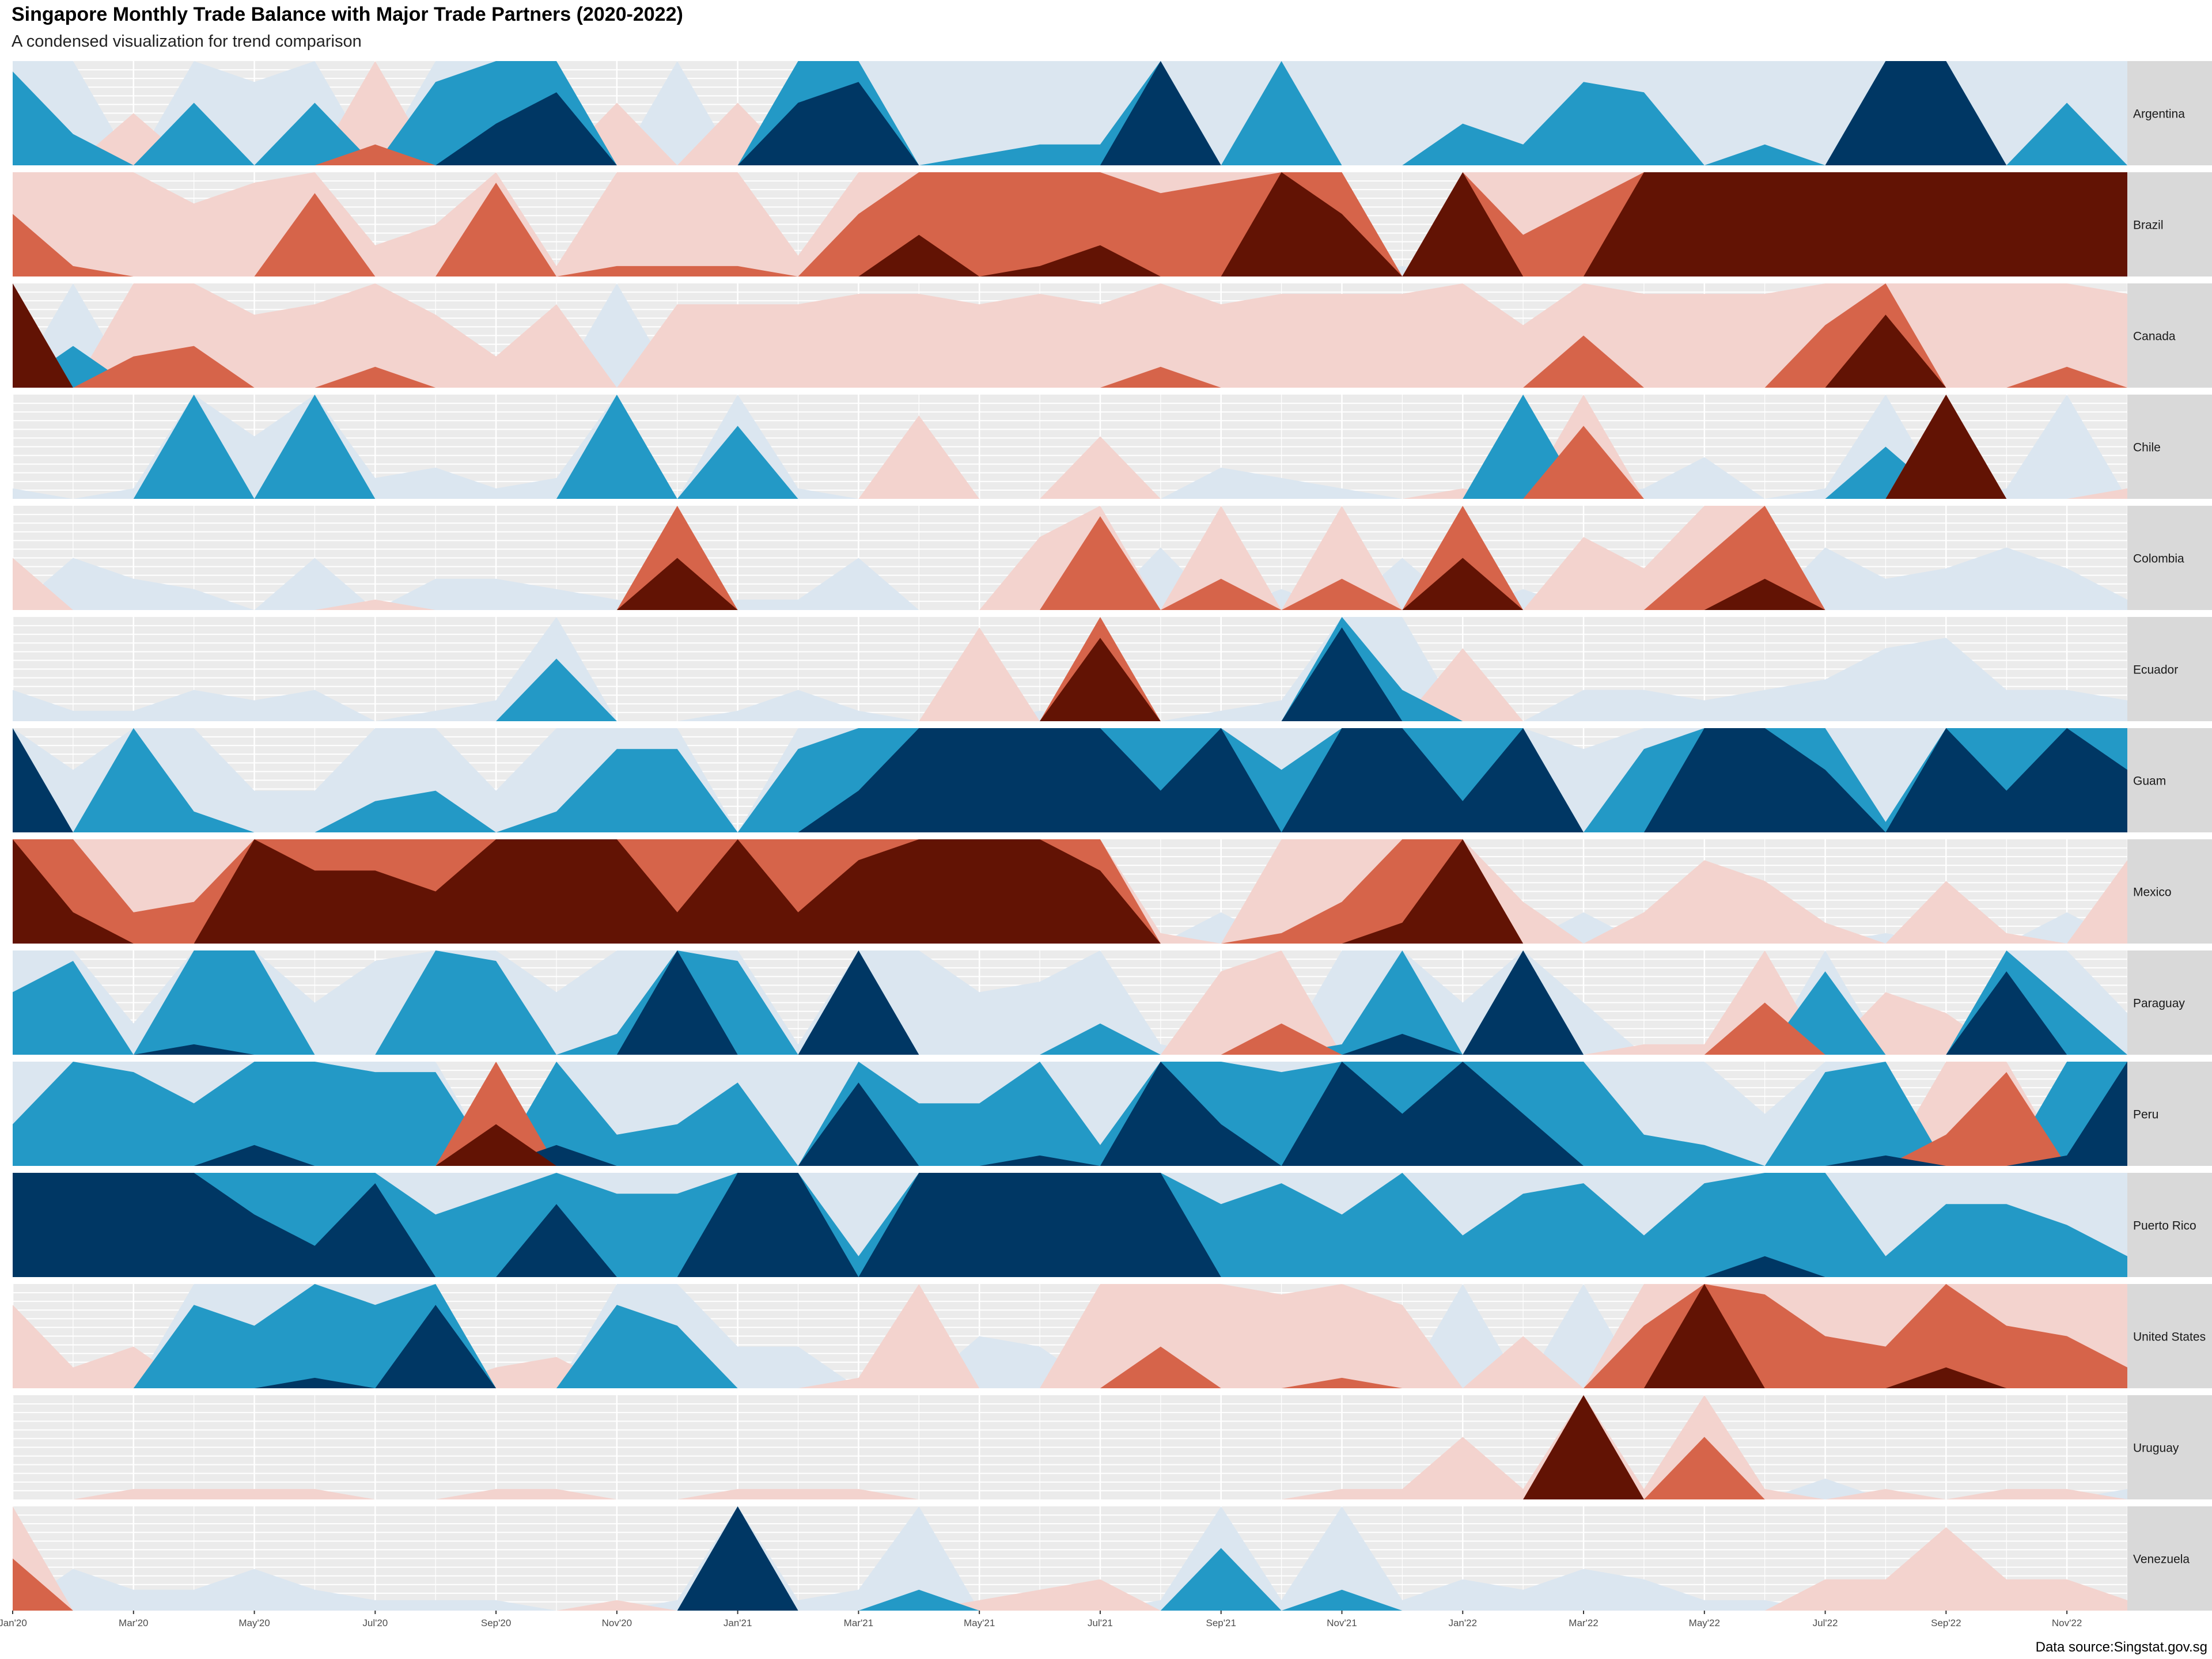 The width and height of the screenshot is (2212, 1659). Describe the element at coordinates (2158, 559) in the screenshot. I see `facet-label: Colombia` at that location.